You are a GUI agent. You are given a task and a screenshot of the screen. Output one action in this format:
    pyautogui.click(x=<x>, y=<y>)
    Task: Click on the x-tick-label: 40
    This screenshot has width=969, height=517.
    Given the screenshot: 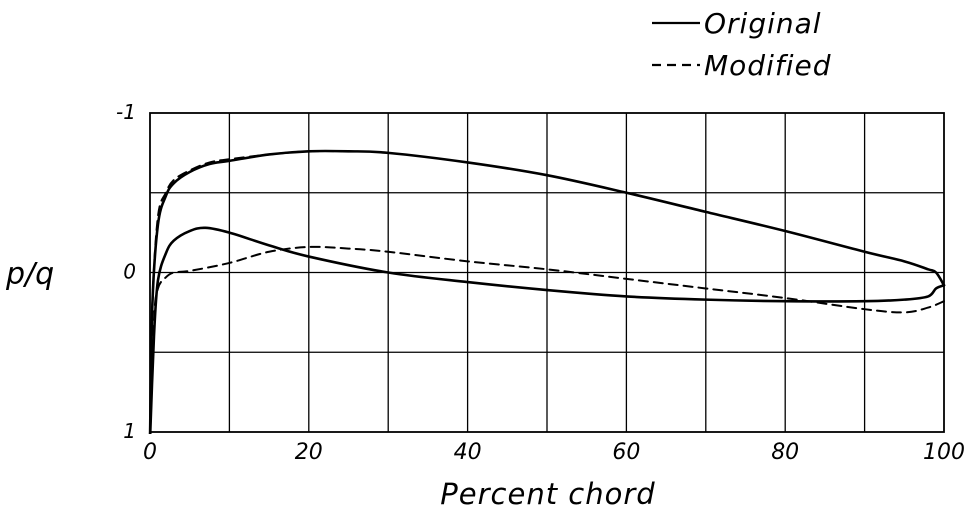 What is the action you would take?
    pyautogui.click(x=468, y=452)
    